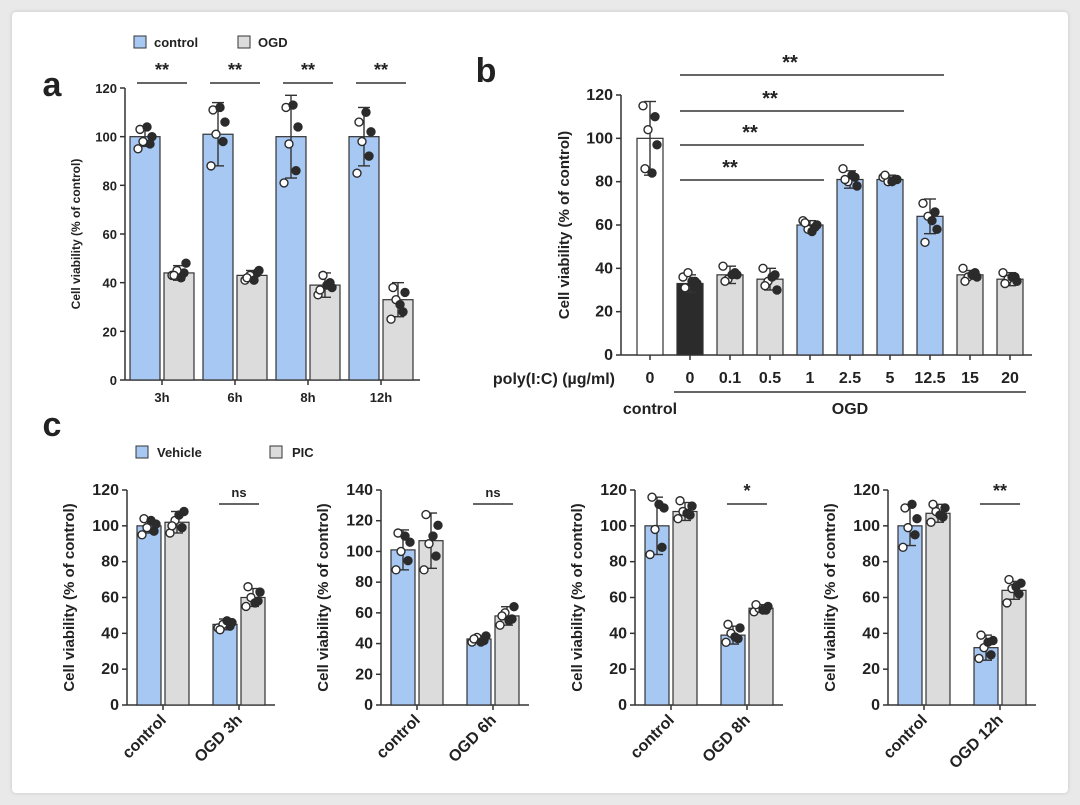  What do you see at coordinates (359, 490) in the screenshot?
I see `y-tick-label: 140` at bounding box center [359, 490].